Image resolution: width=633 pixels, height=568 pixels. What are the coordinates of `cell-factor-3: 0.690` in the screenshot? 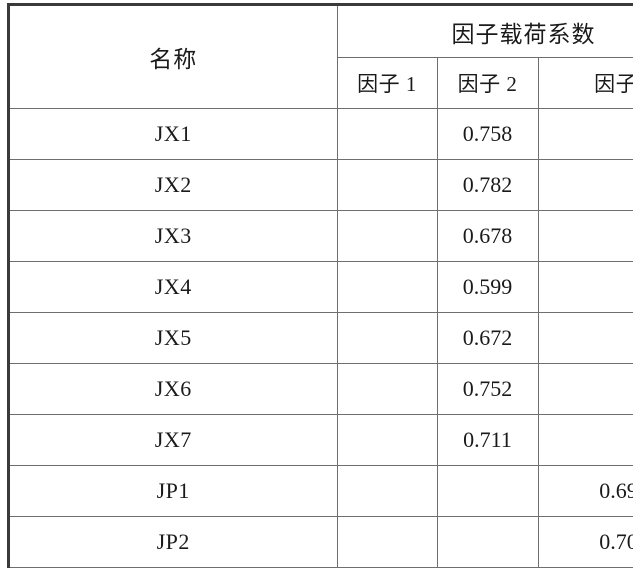 It's located at (585, 491).